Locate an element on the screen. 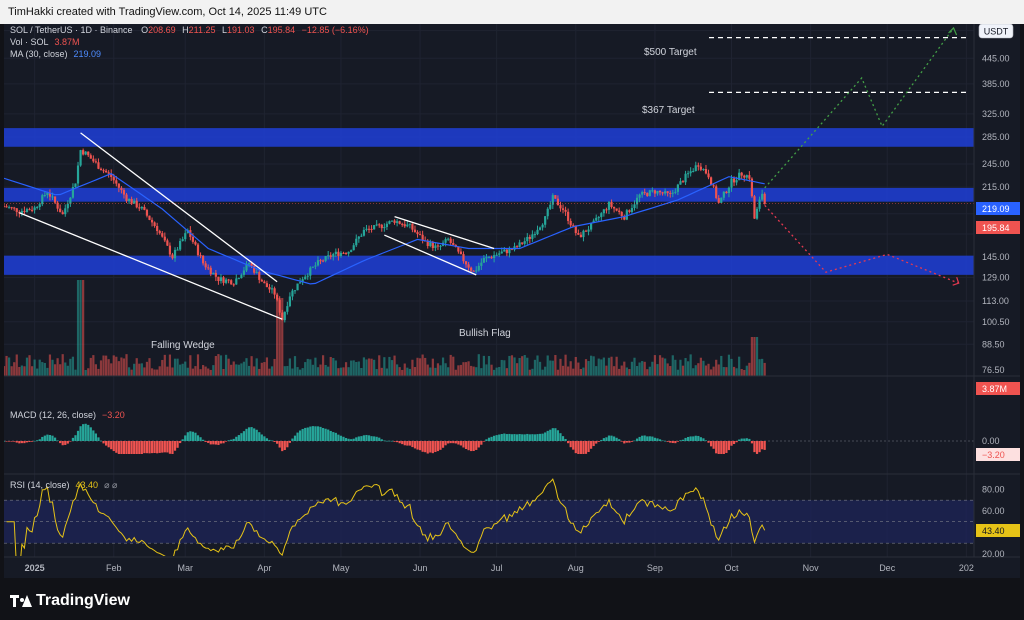  time-axis-tick: Nov is located at coordinates (811, 568).